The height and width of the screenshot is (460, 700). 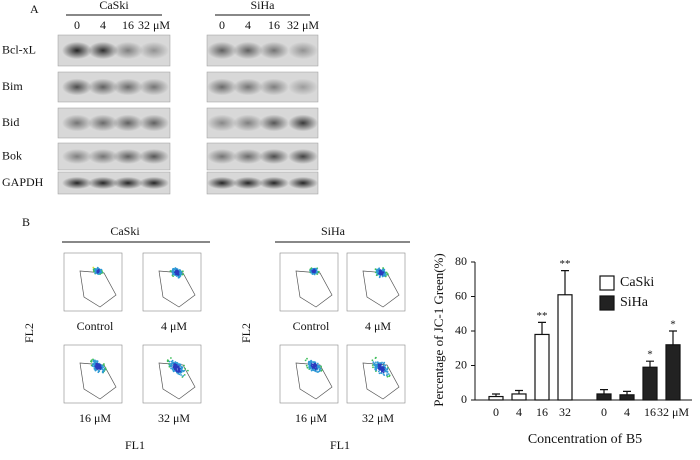 I want to click on protein-label: GAPDH, so click(x=23, y=182).